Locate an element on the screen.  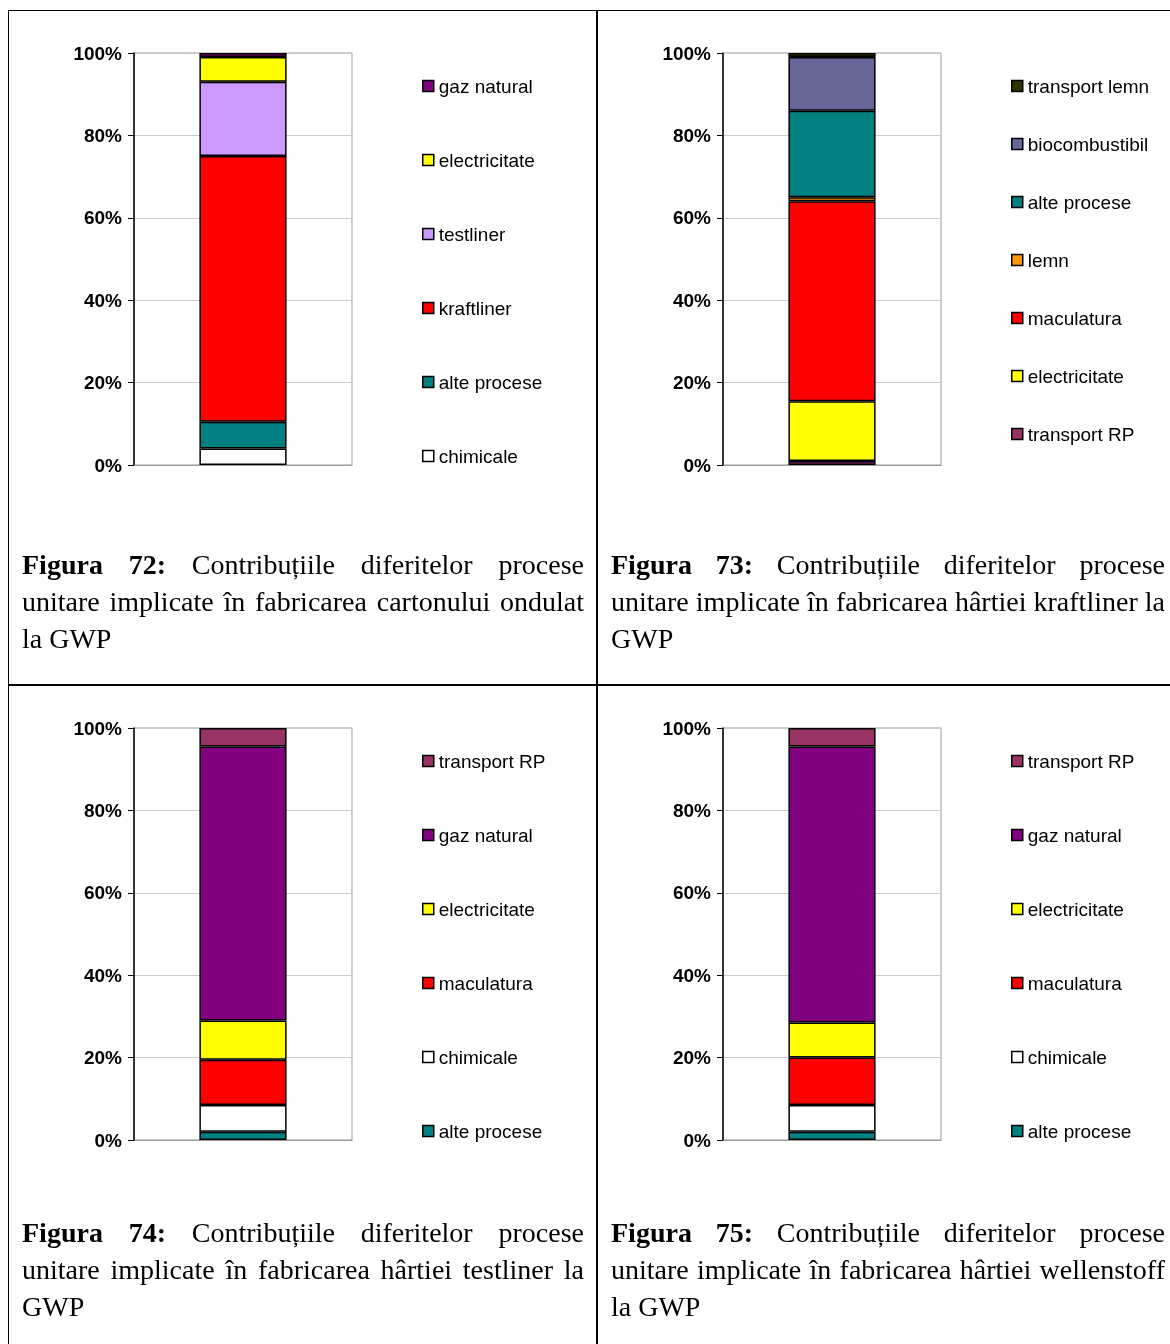
text: Figura 72: Contribuțiile diferitelor procese unitare implicate în fabricarea cartonului ondulat la GWP is located at coordinates (303, 601).